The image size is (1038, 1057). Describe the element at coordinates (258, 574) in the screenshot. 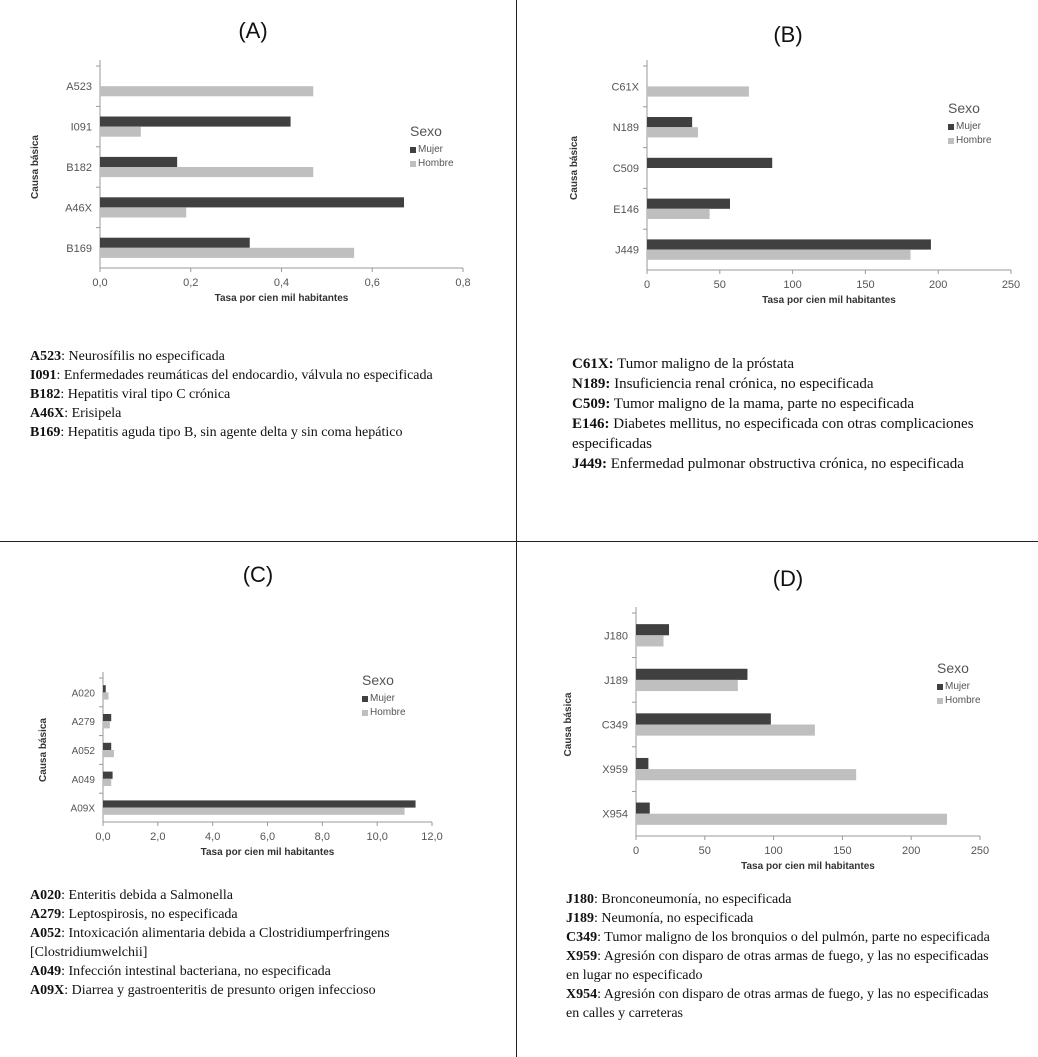

I see `panel-c-title: (C)` at that location.